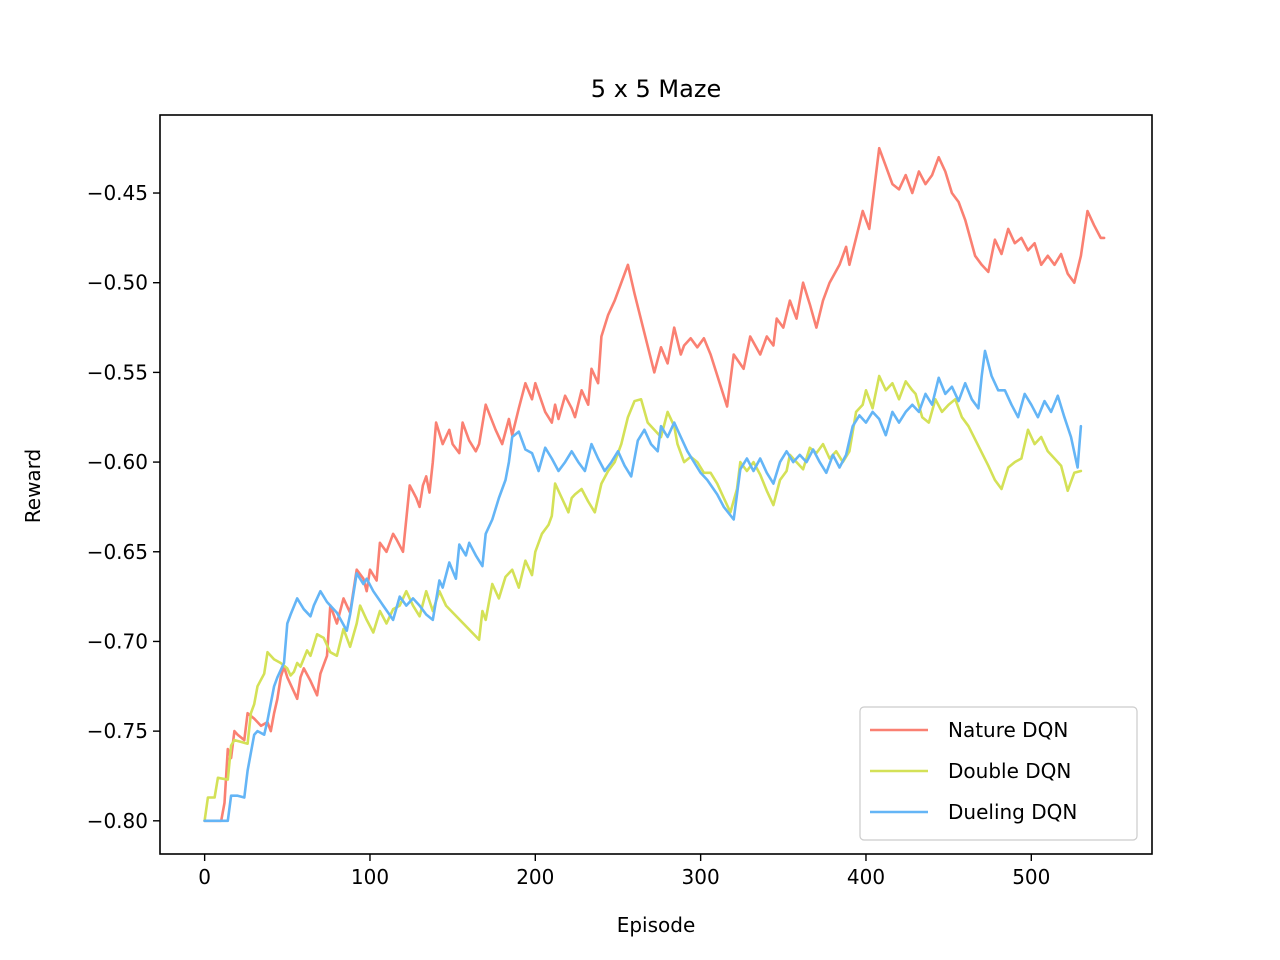 This screenshot has width=1280, height=960. Describe the element at coordinates (1008, 730) in the screenshot. I see `legend-entry-0: Nature DQN` at that location.